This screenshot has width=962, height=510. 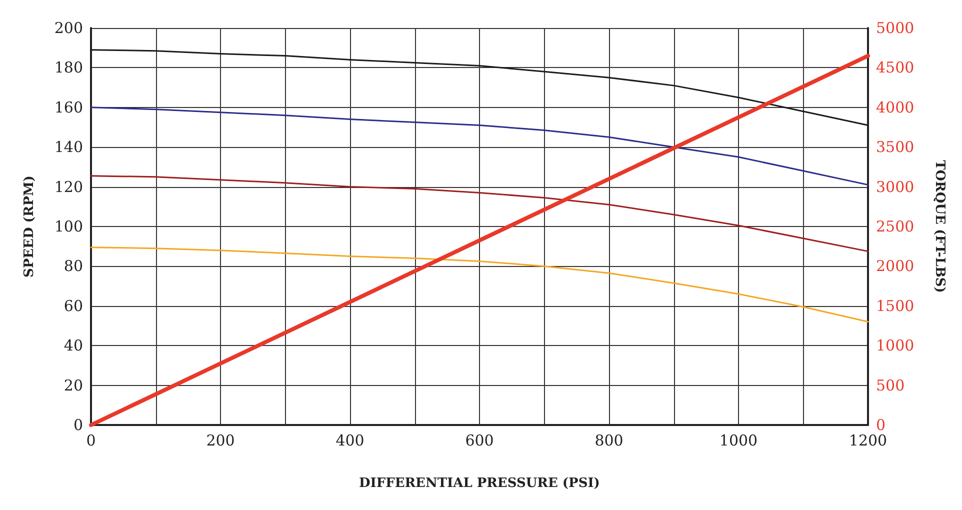 What do you see at coordinates (350, 441) in the screenshot?
I see `x-tick-label: 400` at bounding box center [350, 441].